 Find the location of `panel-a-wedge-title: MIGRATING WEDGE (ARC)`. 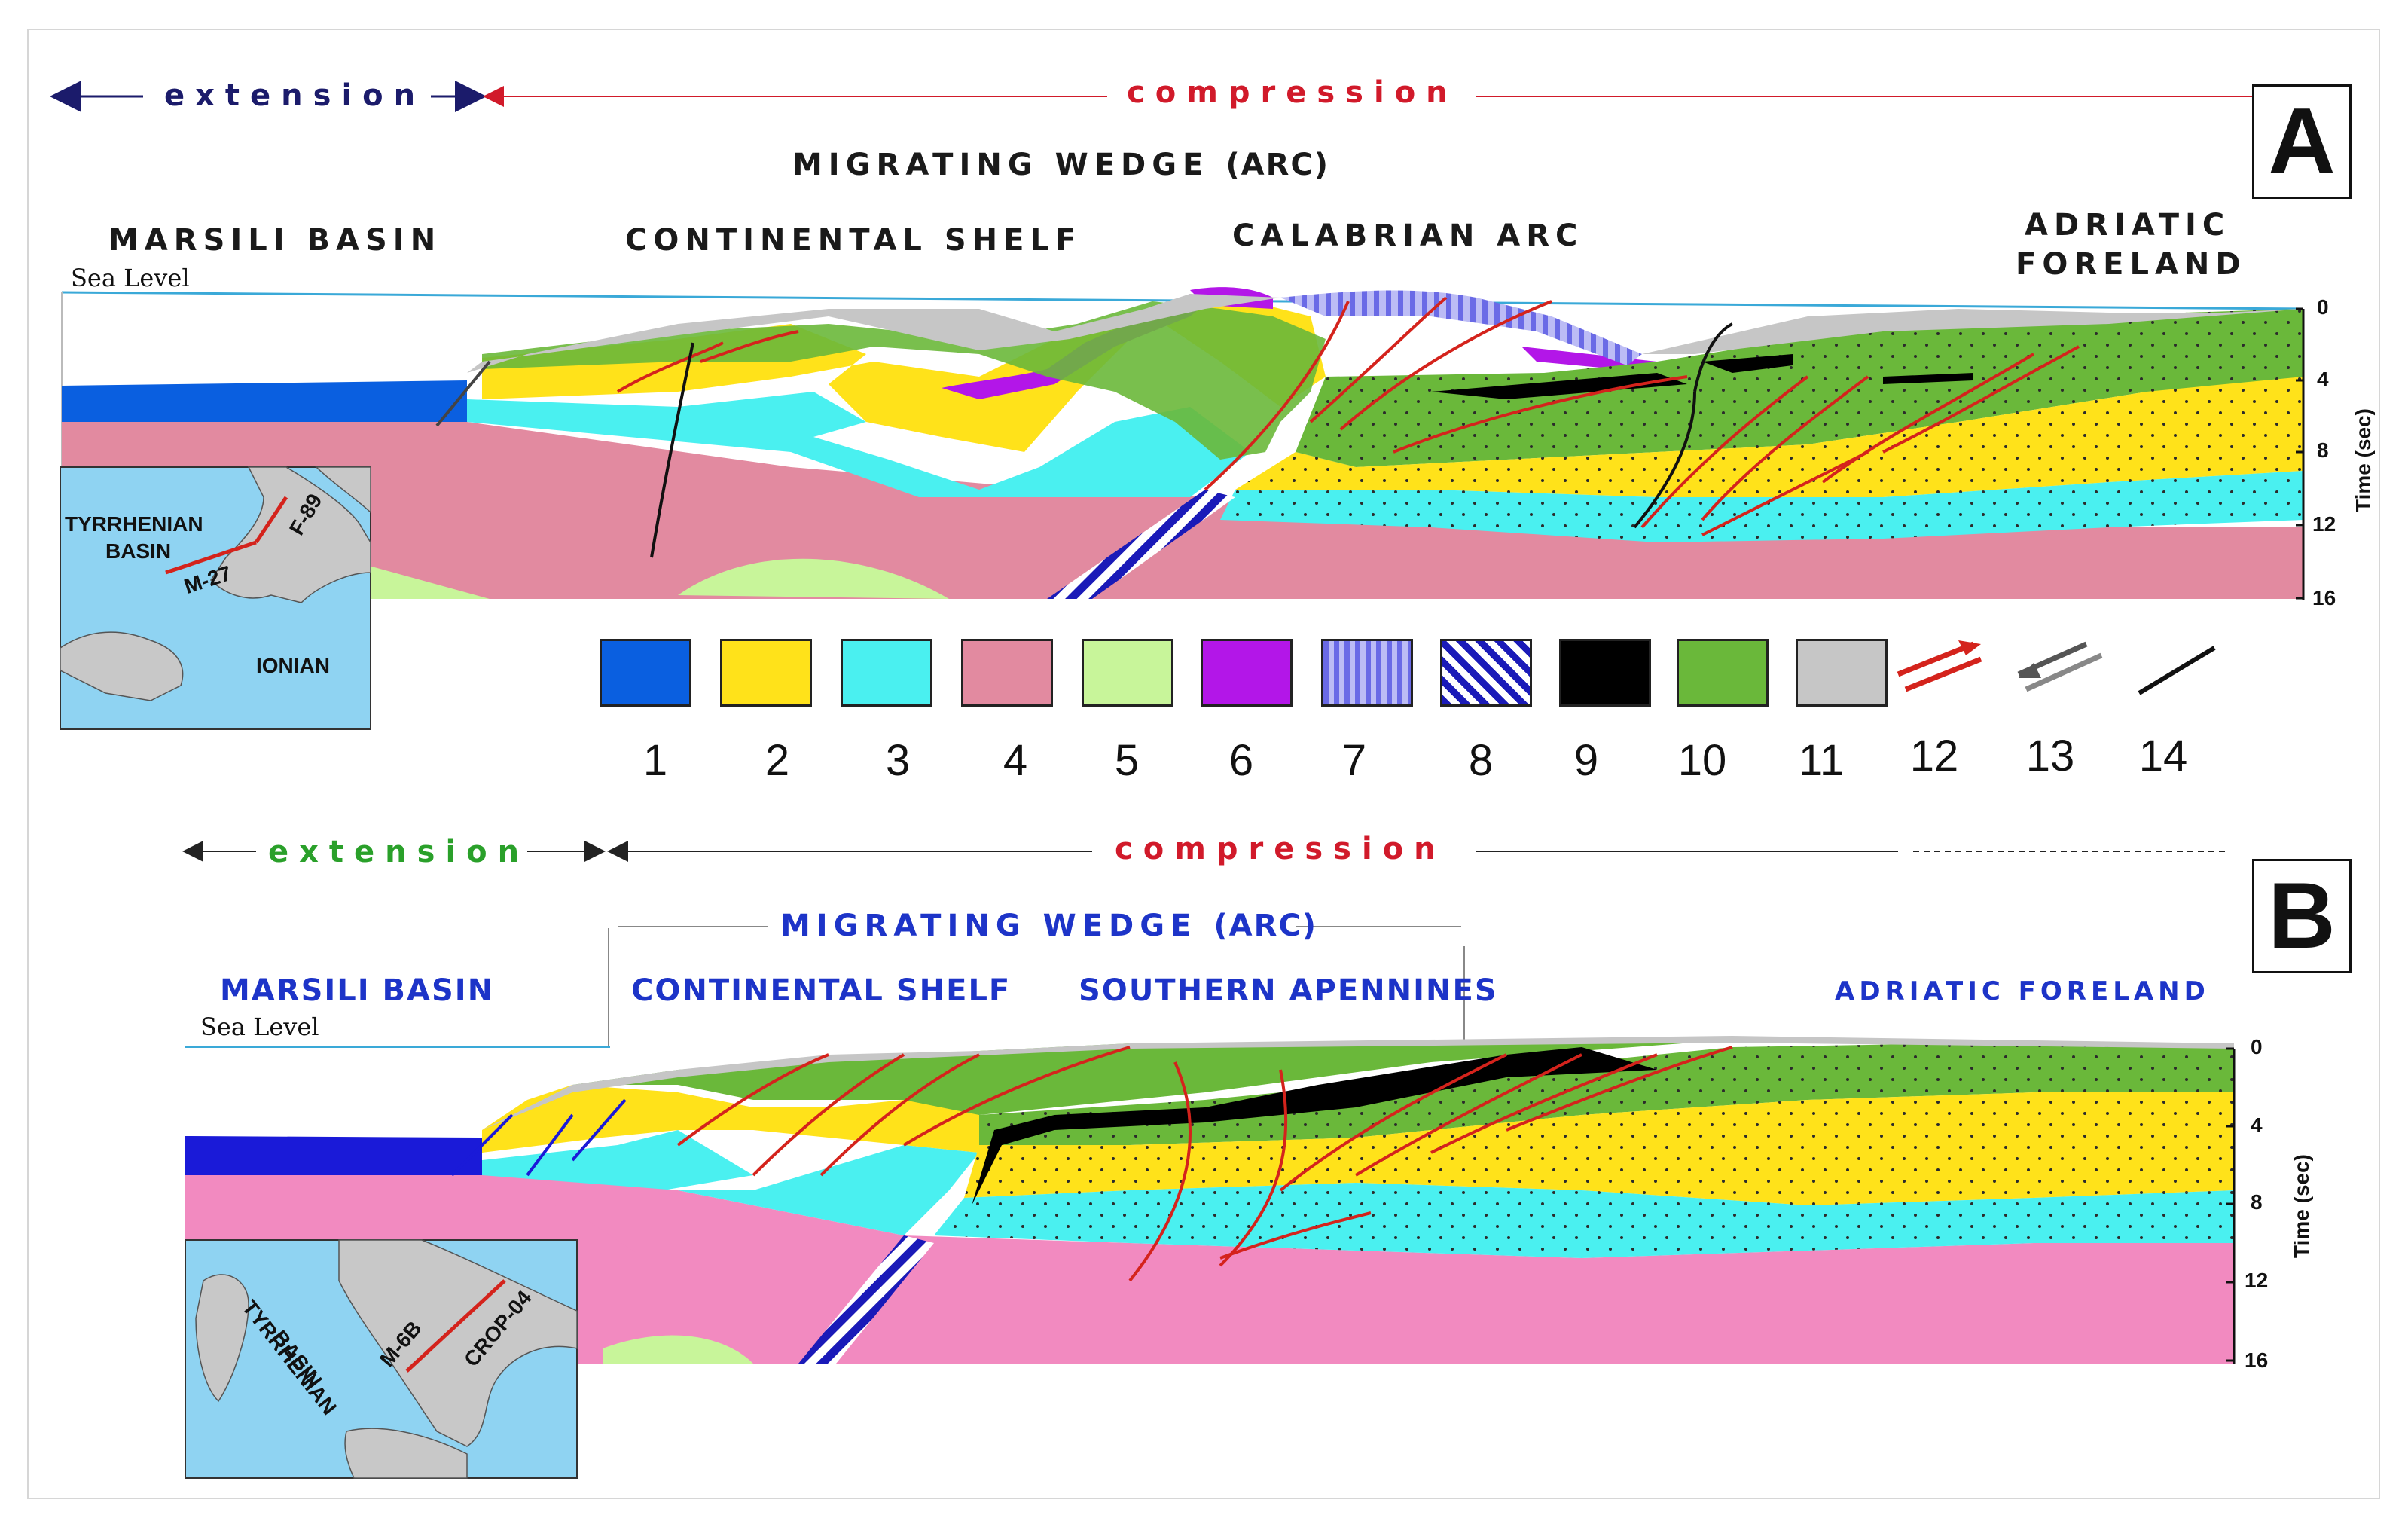

panel-a-wedge-title: MIGRATING WEDGE (ARC) is located at coordinates (1060, 165).